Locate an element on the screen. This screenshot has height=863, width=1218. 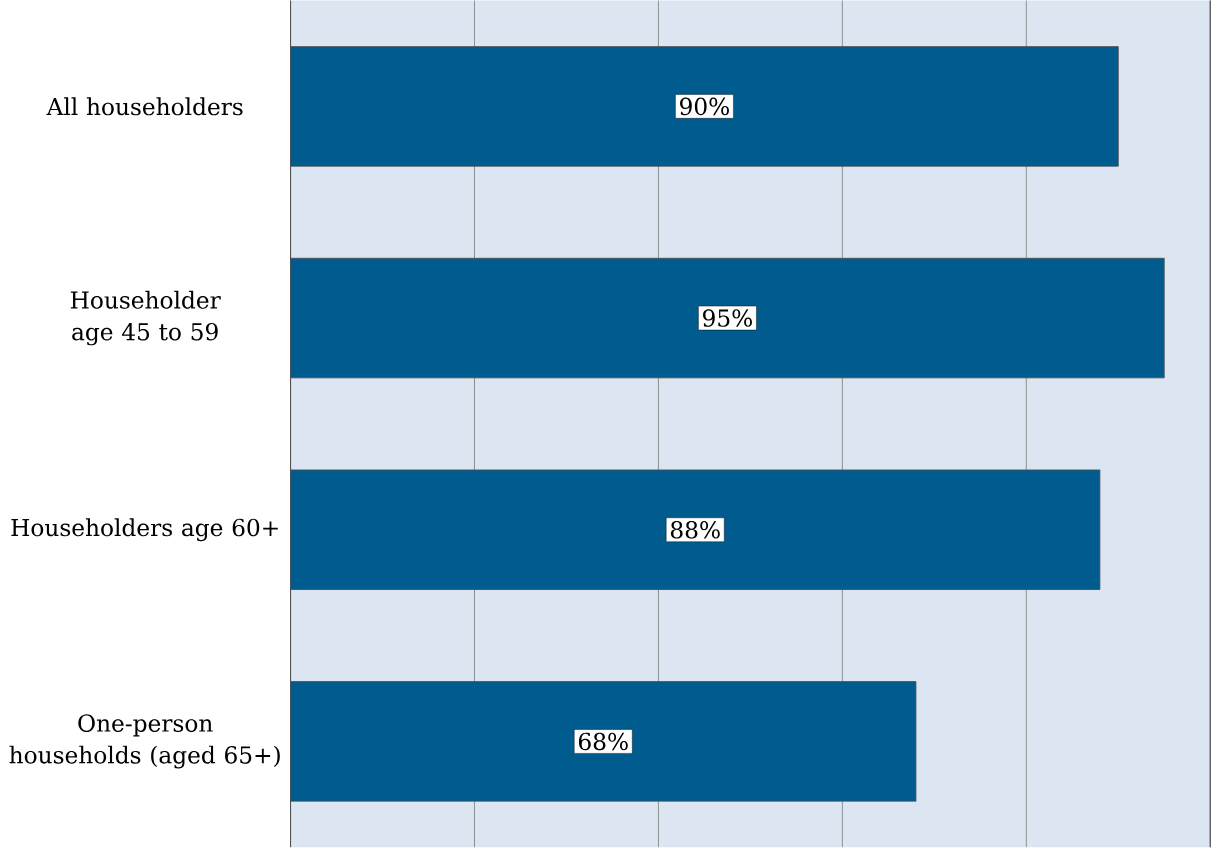
y-tick-label: Householder age 45 to 59 is located at coordinates (145, 318).